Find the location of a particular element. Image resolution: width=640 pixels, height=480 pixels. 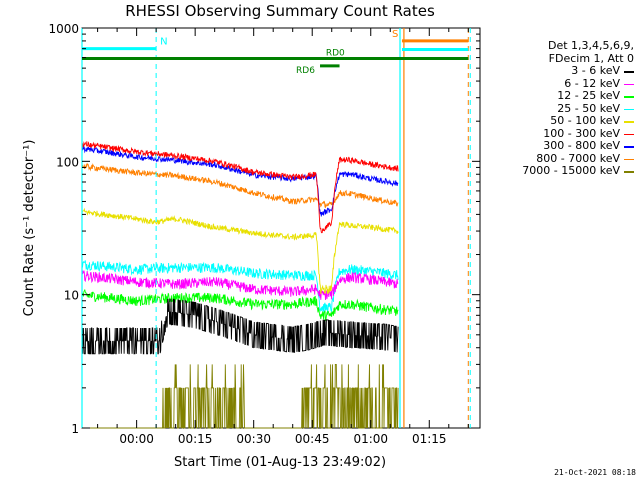

legend-item-2: 12 - 25 keV is located at coordinates (554, 96).